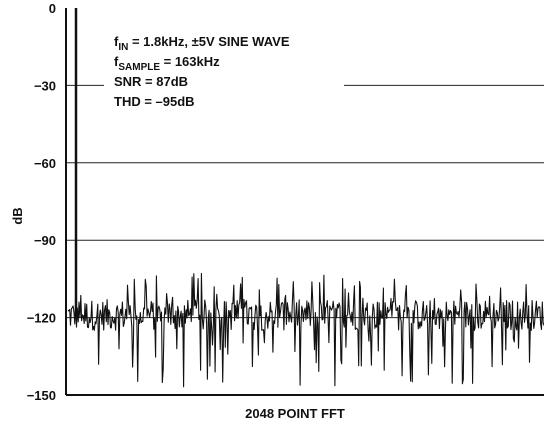 The image size is (544, 425). Describe the element at coordinates (45, 85) in the screenshot. I see `y-tick-label: −30` at that location.